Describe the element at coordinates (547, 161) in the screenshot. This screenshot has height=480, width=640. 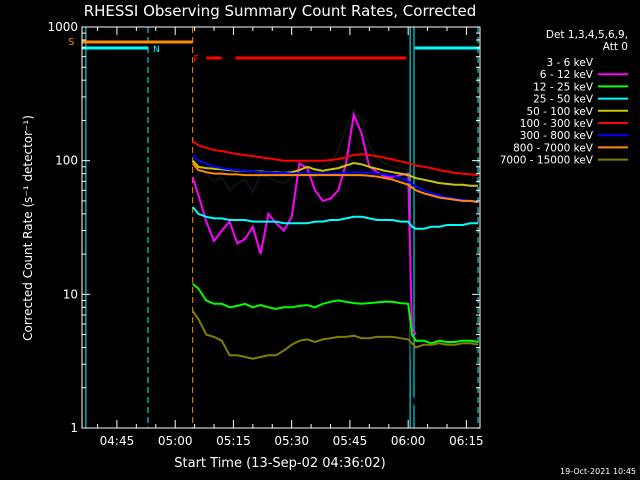
I see `legend-entry-label: 7000 - 15000 keV` at that location.